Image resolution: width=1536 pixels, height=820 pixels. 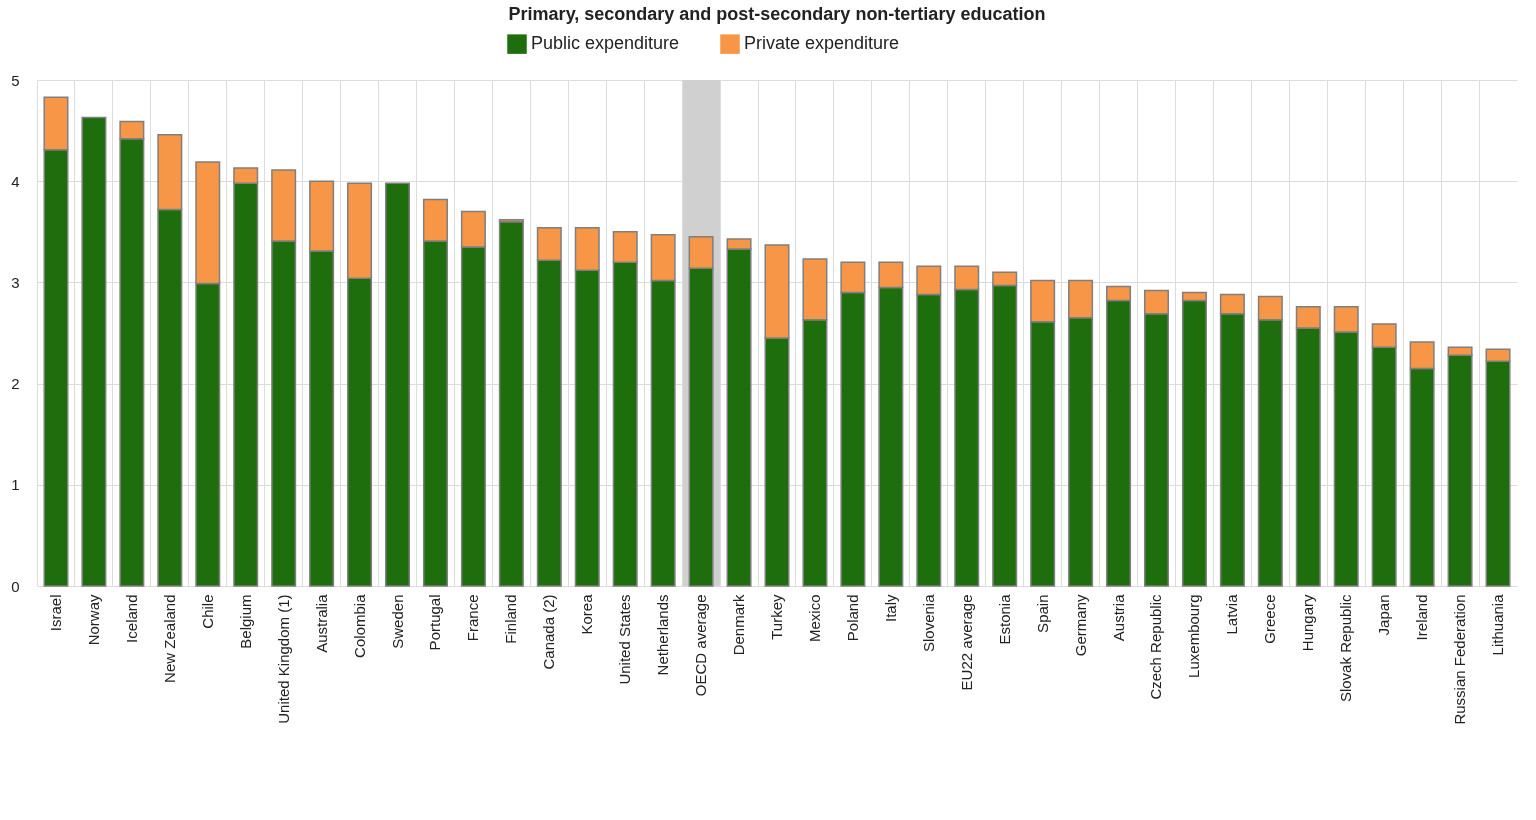 I want to click on x-tick-label: Japan, so click(x=1384, y=615).